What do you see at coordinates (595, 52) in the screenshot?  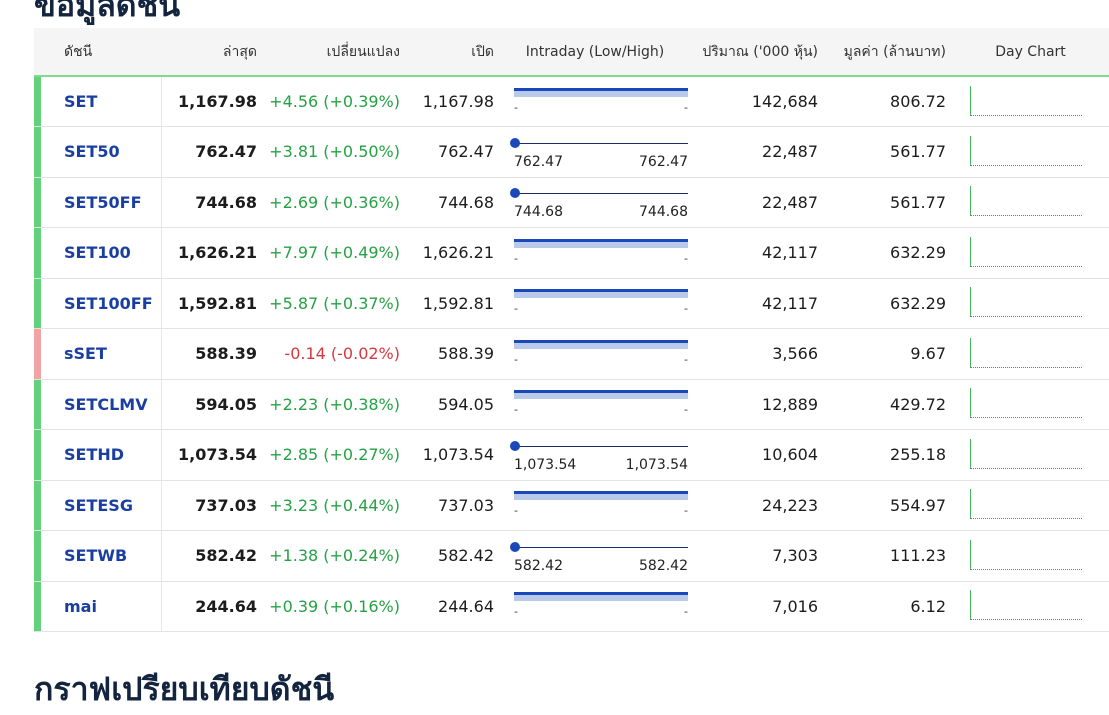 I see `column-header-intraday: Intraday (Low/High)` at bounding box center [595, 52].